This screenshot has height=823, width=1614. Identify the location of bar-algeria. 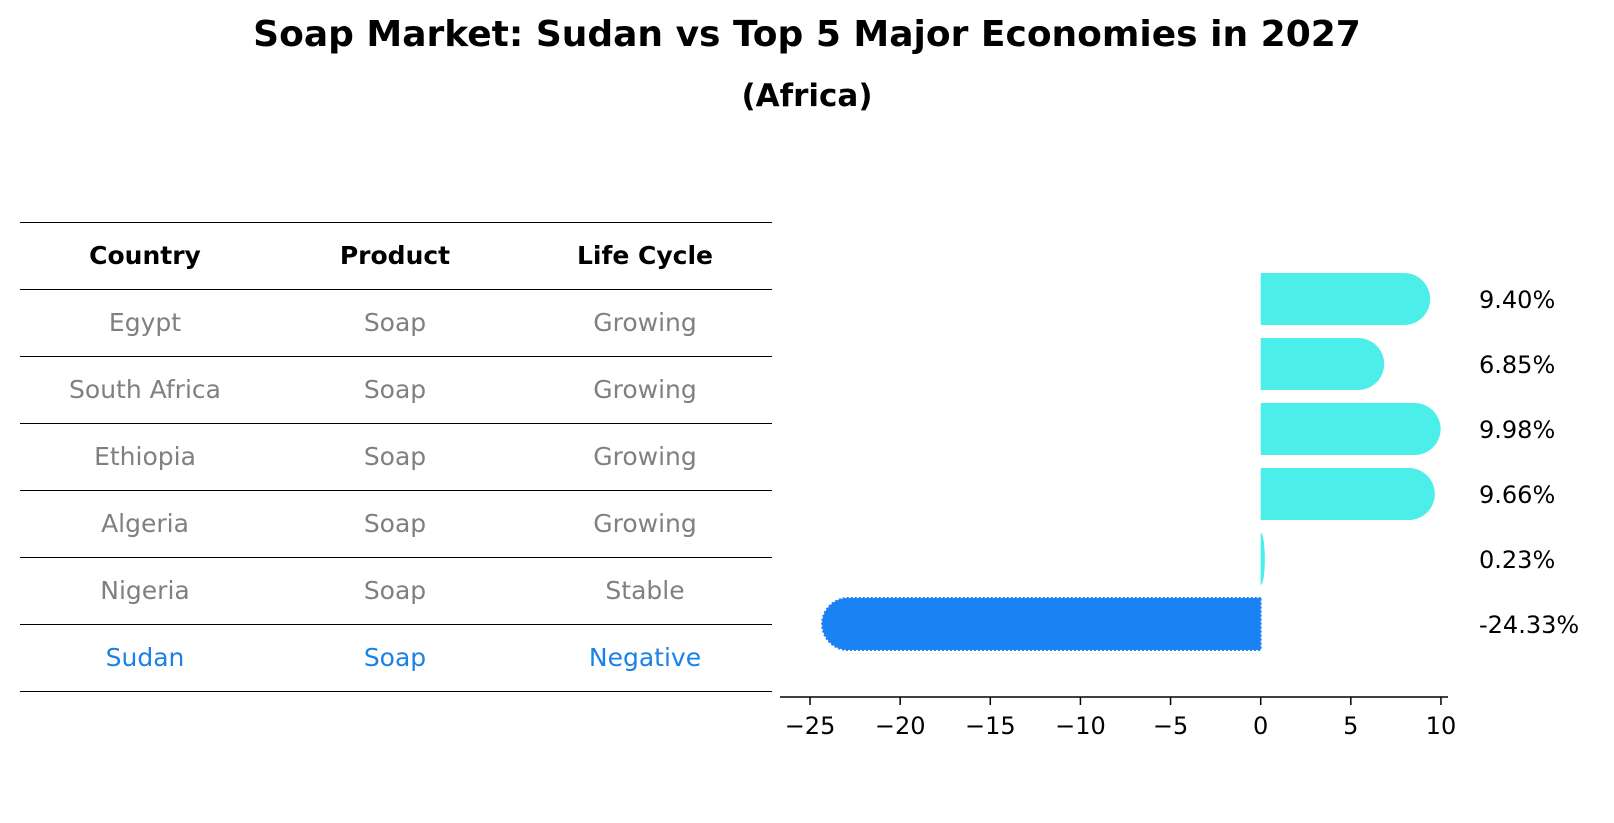
(1347, 494).